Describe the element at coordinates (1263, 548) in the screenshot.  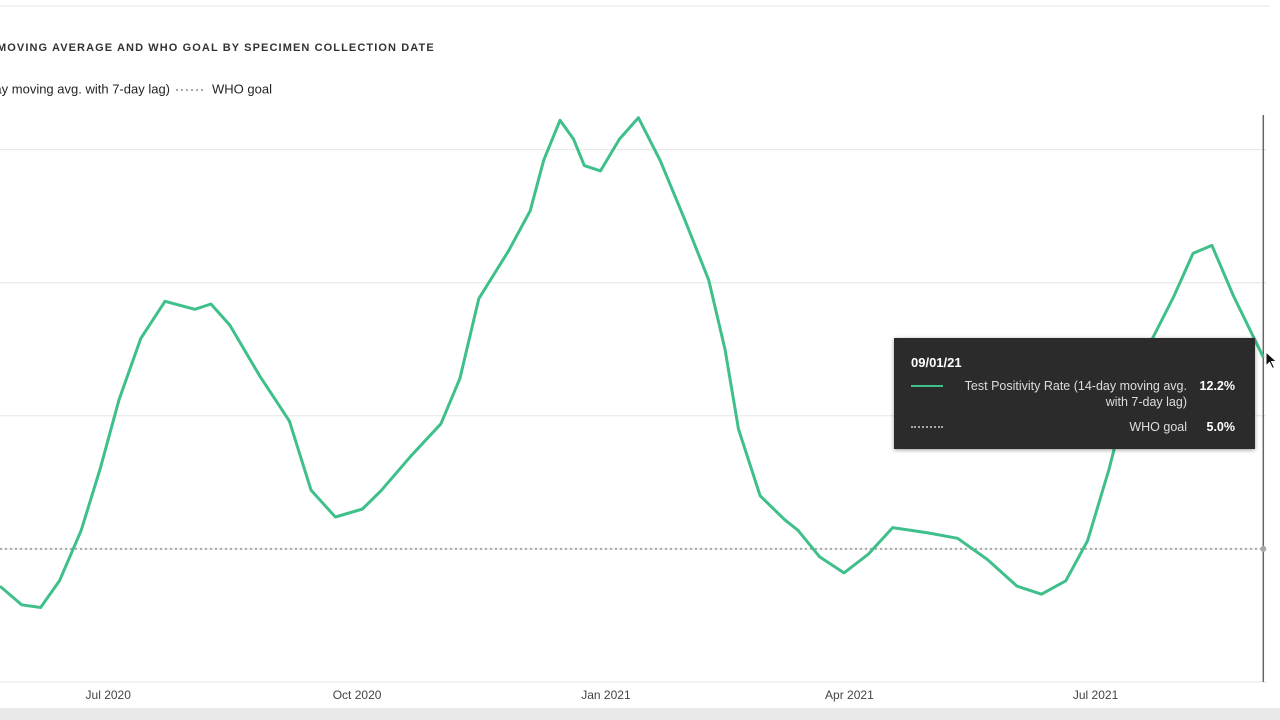
I see `reference-point` at that location.